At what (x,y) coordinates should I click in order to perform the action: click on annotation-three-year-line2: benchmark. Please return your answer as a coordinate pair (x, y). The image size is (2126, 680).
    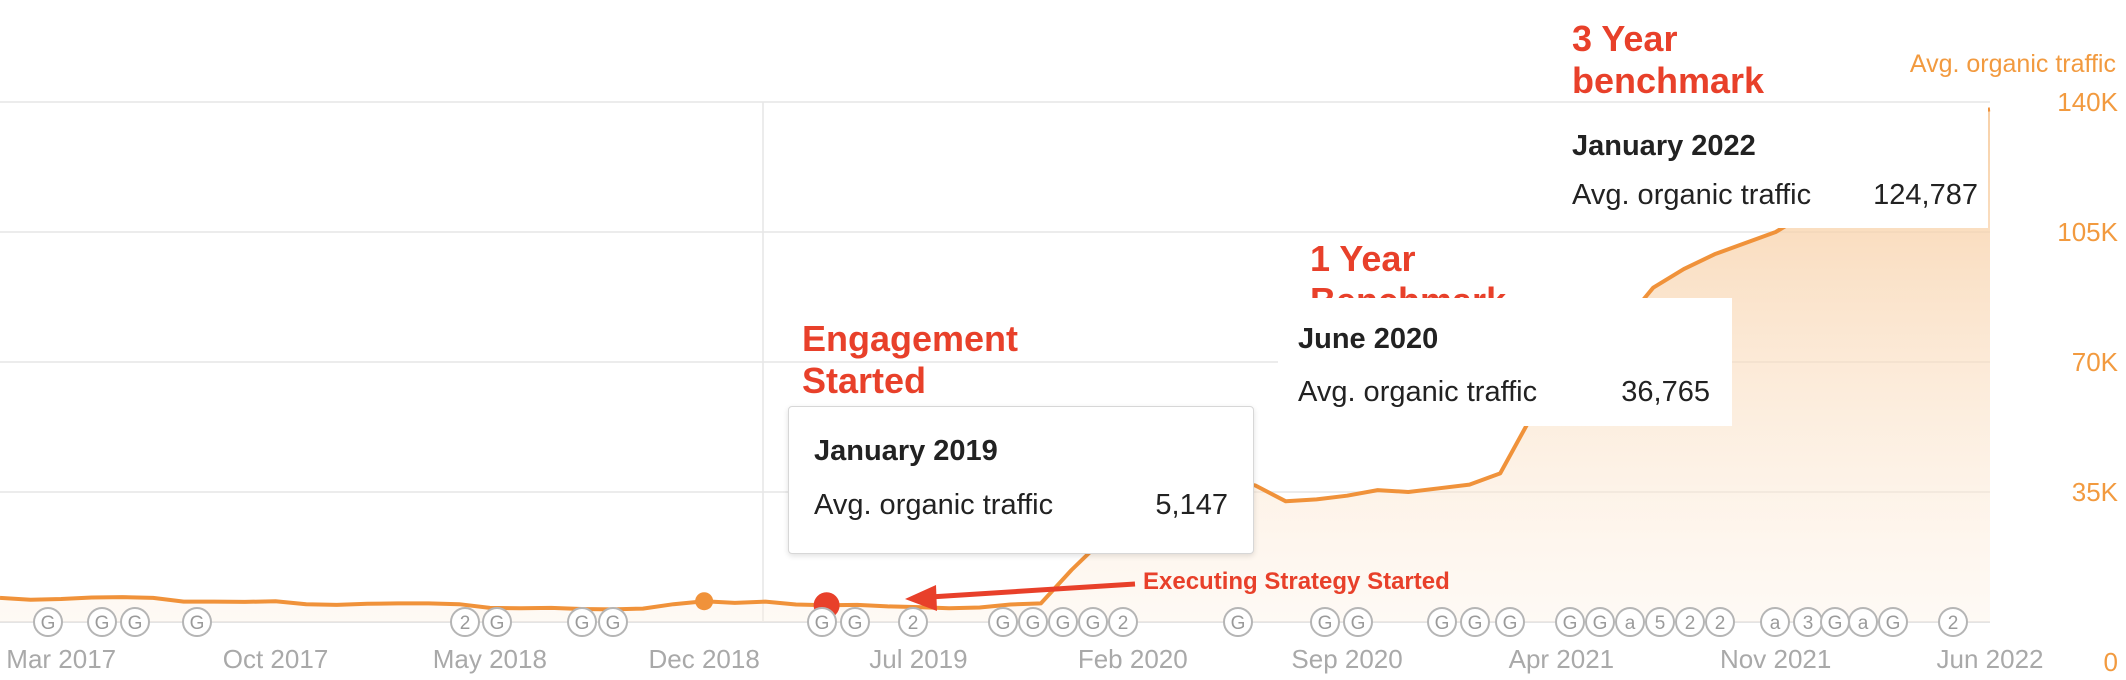
    Looking at the image, I should click on (1668, 80).